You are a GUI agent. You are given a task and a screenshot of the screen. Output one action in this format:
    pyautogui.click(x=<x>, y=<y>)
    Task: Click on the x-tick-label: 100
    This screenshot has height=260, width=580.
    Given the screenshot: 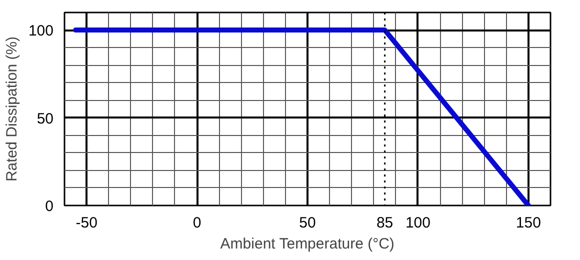 What is the action you would take?
    pyautogui.click(x=417, y=223)
    